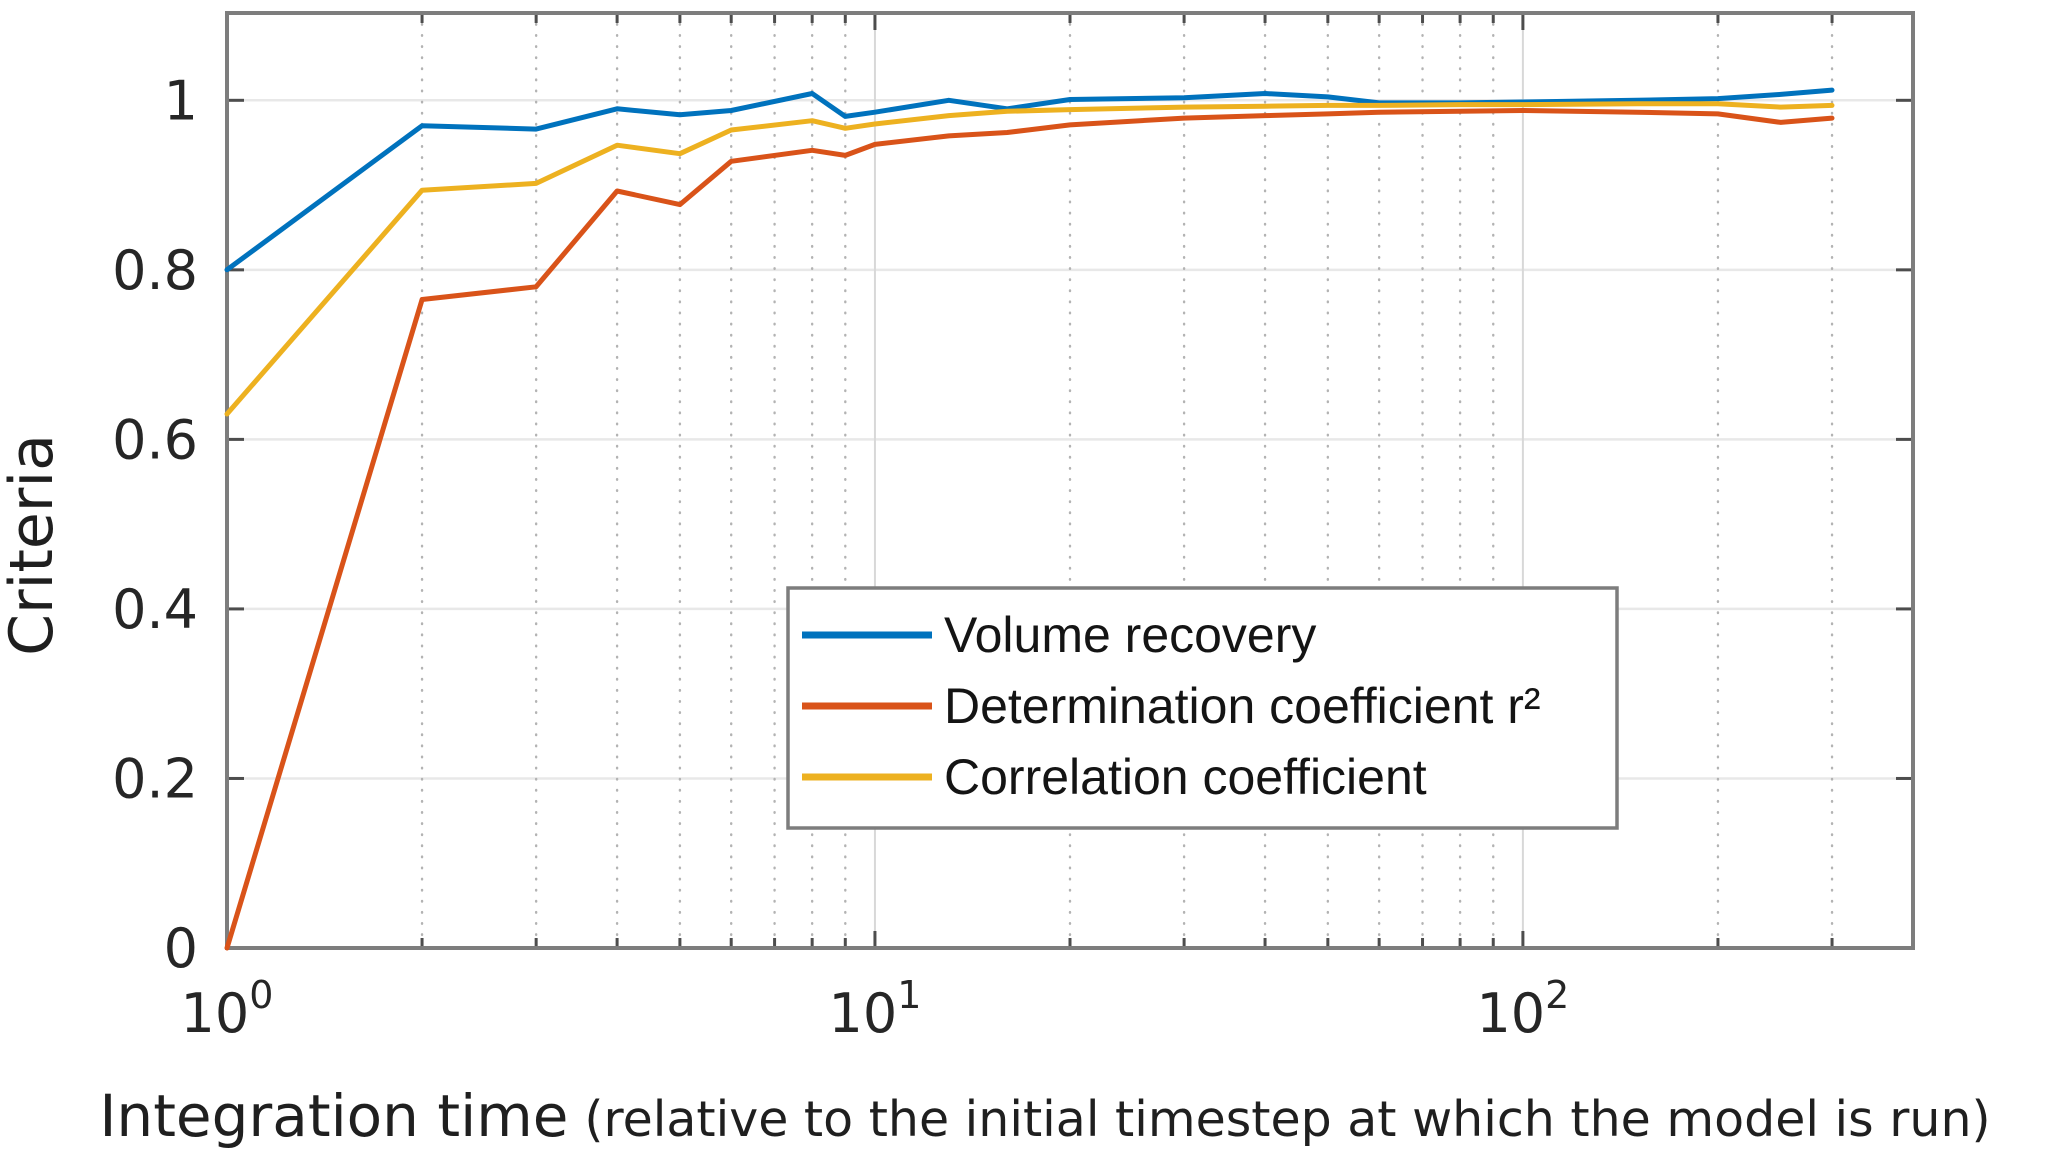  Describe the element at coordinates (227, 1009) in the screenshot. I see `x-tick-label: 10⁰` at that location.